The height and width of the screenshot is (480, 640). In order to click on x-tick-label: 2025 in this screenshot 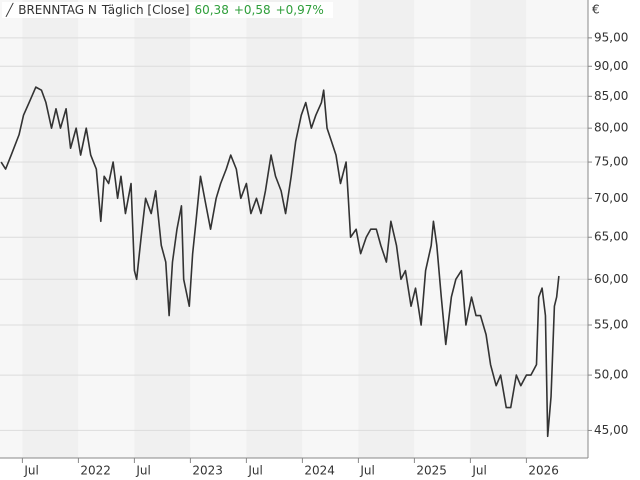, I will do `click(431, 471)`.